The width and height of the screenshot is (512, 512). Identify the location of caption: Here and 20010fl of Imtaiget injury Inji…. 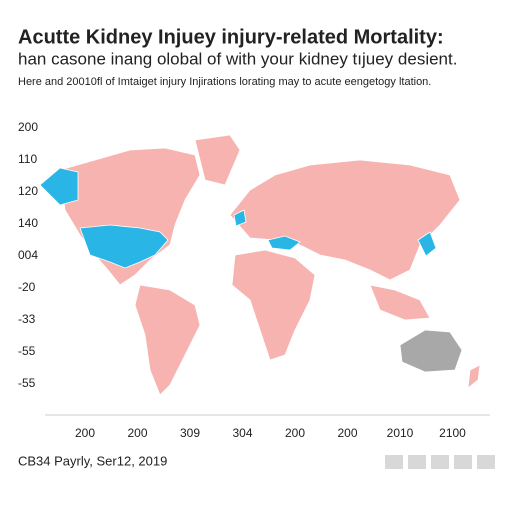
(224, 82).